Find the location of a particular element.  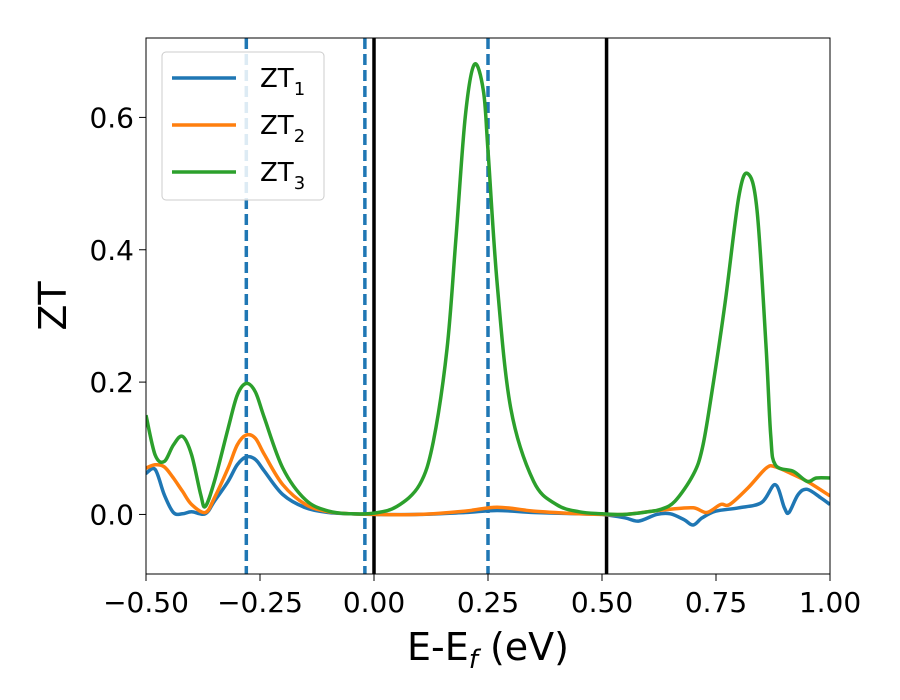

x-tick-label: 0.25 is located at coordinates (488, 602).